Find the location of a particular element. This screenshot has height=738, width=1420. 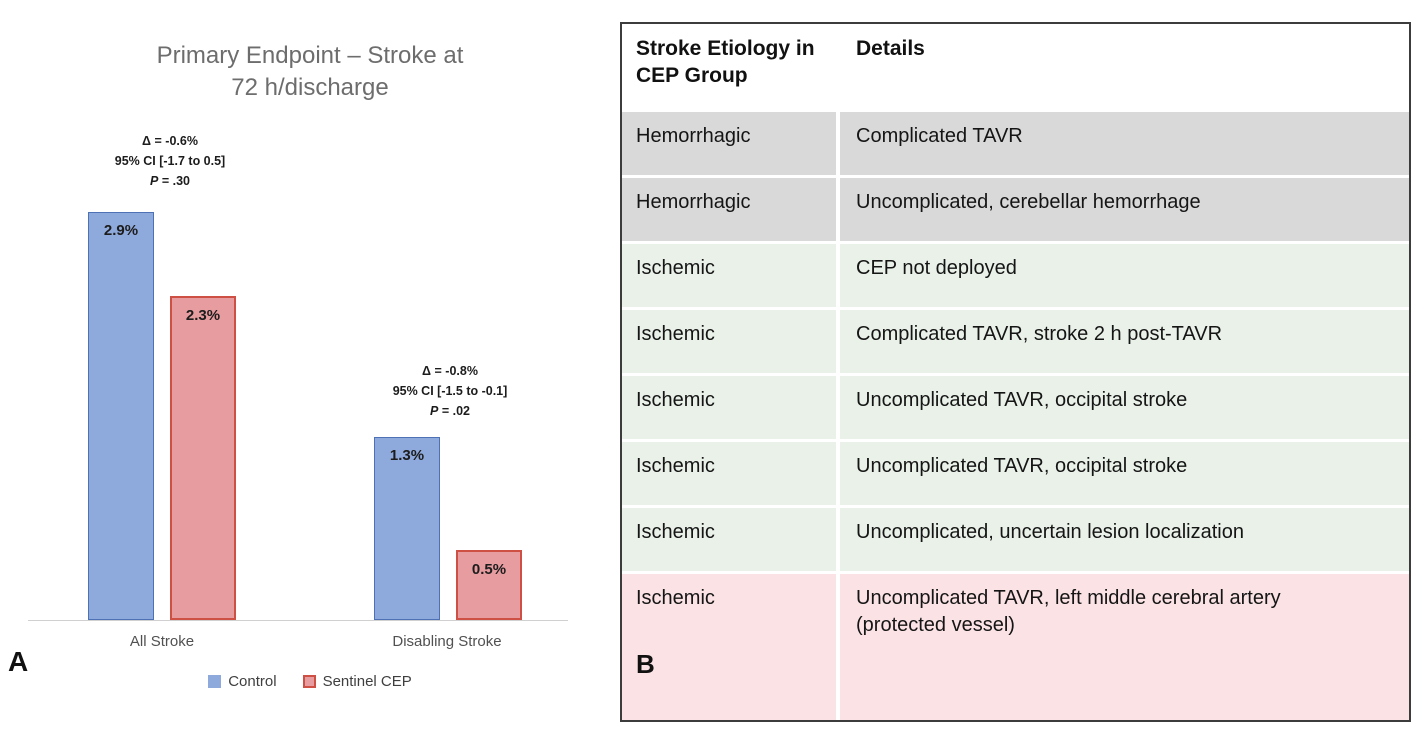

bar-sentinel-cep-all-stroke: 2.3% is located at coordinates (203, 458).